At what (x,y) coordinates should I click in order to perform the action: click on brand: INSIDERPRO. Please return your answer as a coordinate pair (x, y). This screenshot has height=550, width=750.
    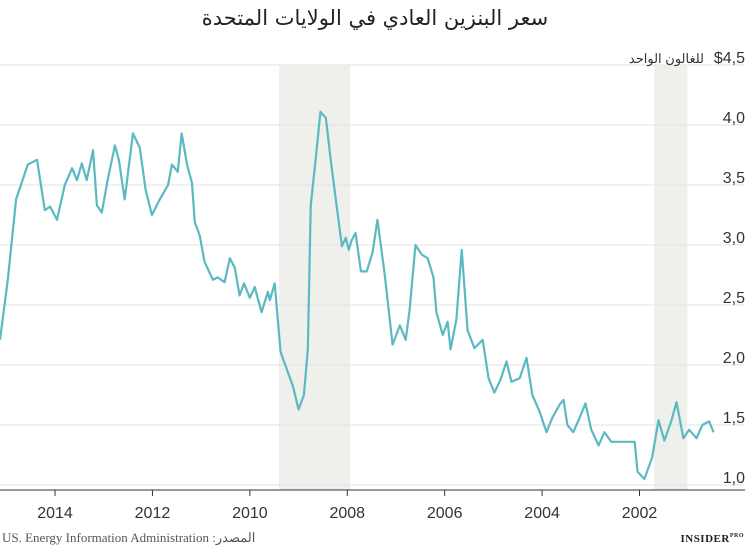
    Looking at the image, I should click on (712, 539).